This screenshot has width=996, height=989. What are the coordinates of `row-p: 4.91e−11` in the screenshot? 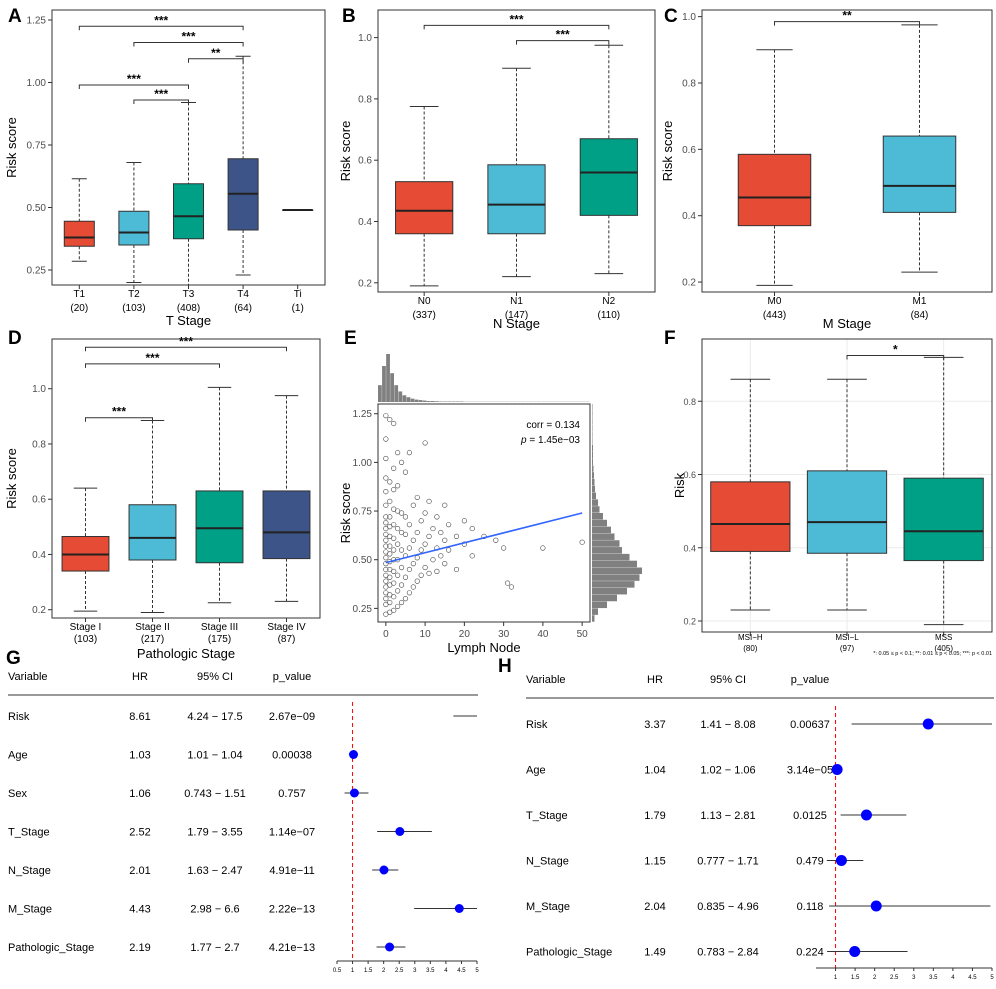 It's located at (291, 871).